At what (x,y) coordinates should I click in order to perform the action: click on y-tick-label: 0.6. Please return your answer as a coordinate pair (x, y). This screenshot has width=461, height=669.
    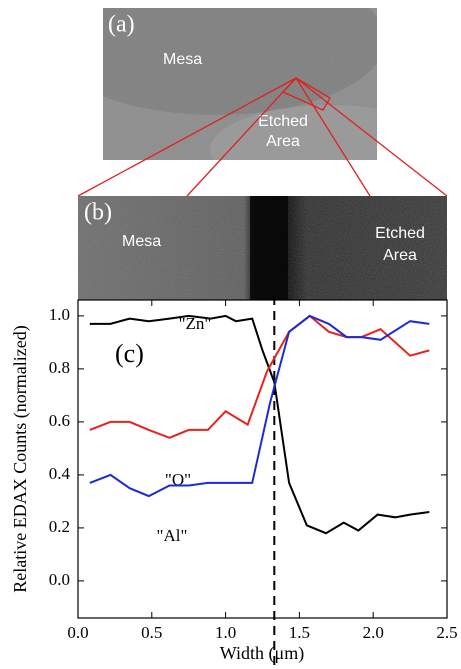
    Looking at the image, I should click on (59, 420).